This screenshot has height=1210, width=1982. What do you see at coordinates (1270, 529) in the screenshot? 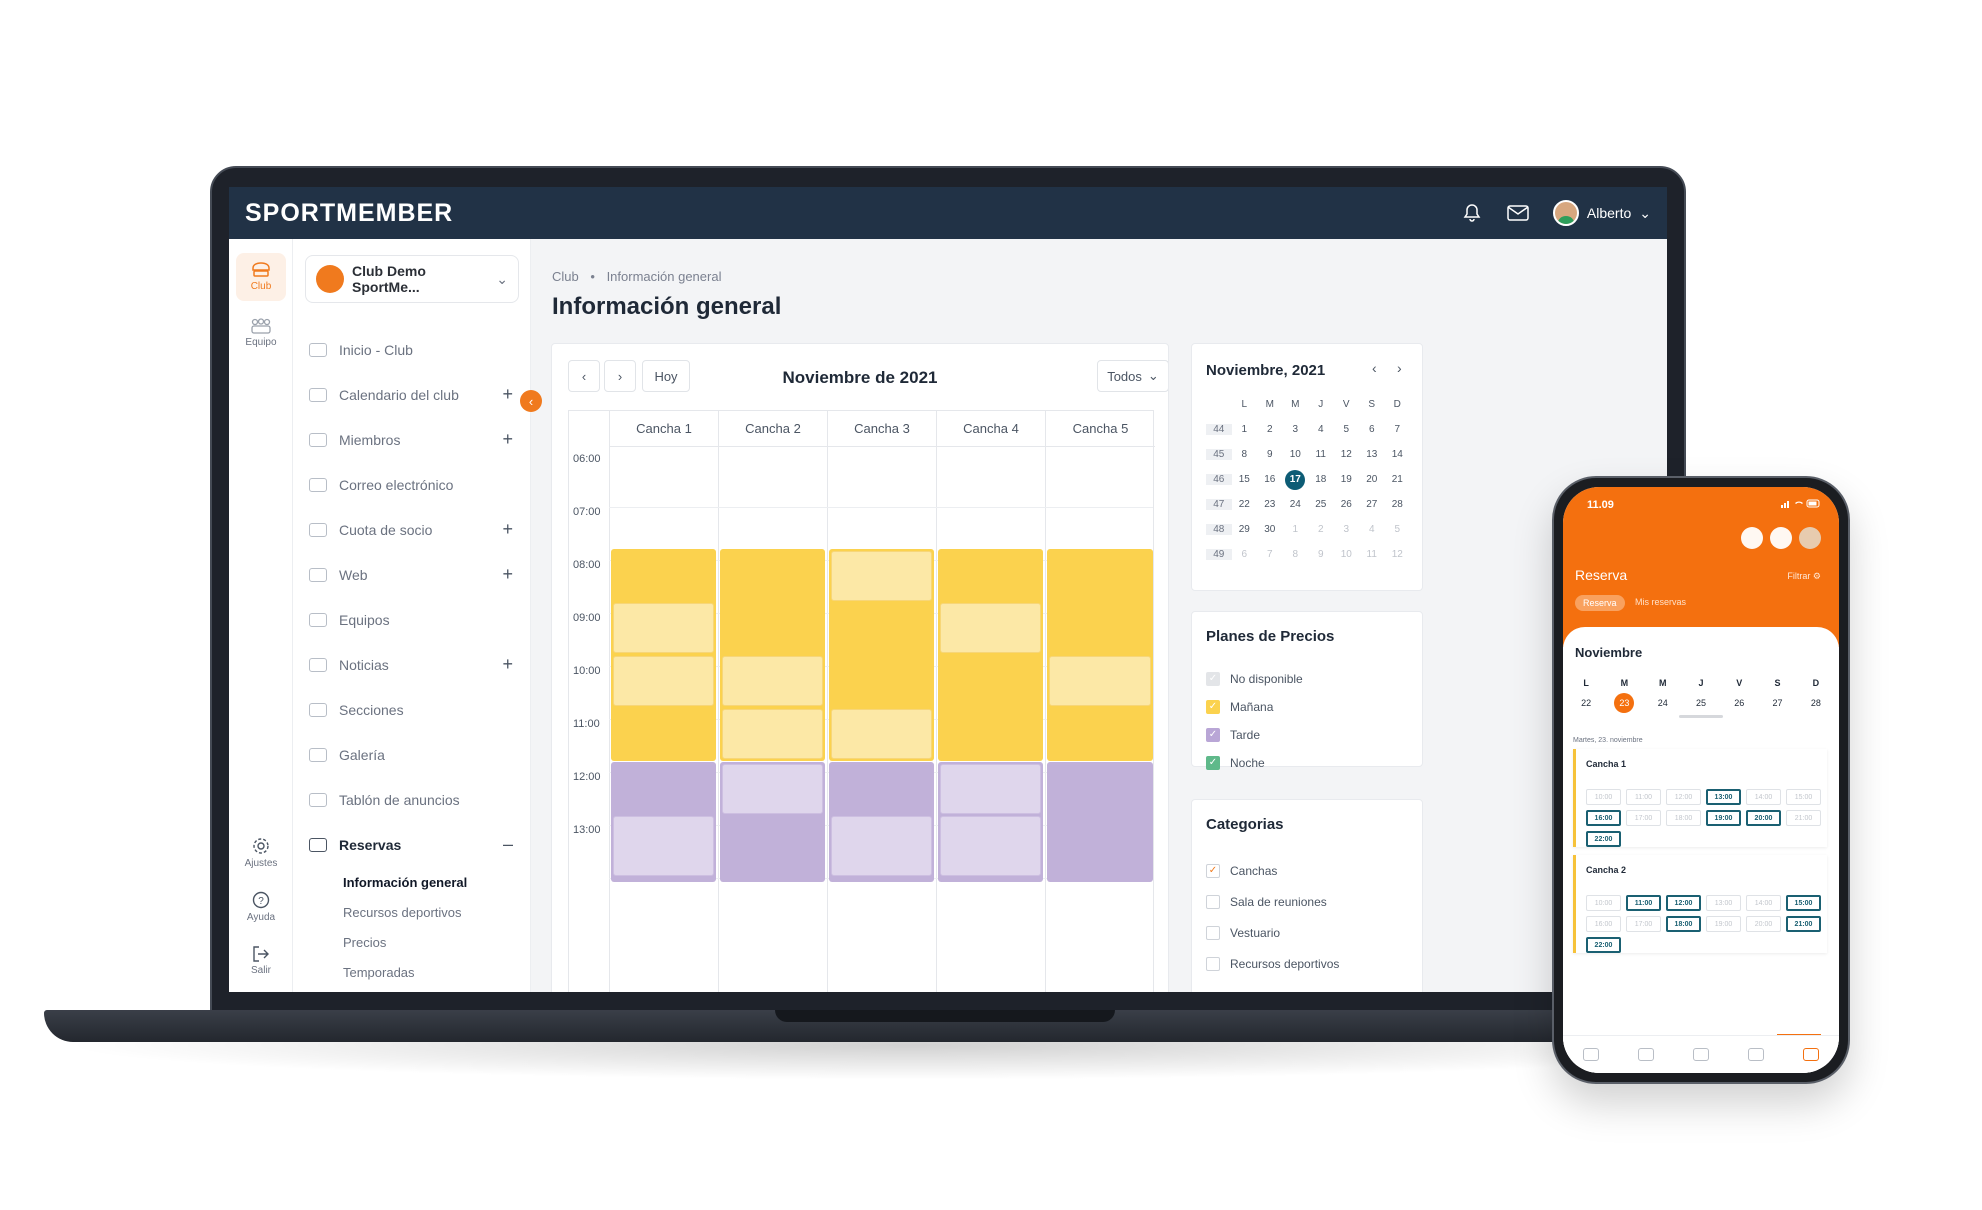
I see `mini-day: 30` at bounding box center [1270, 529].